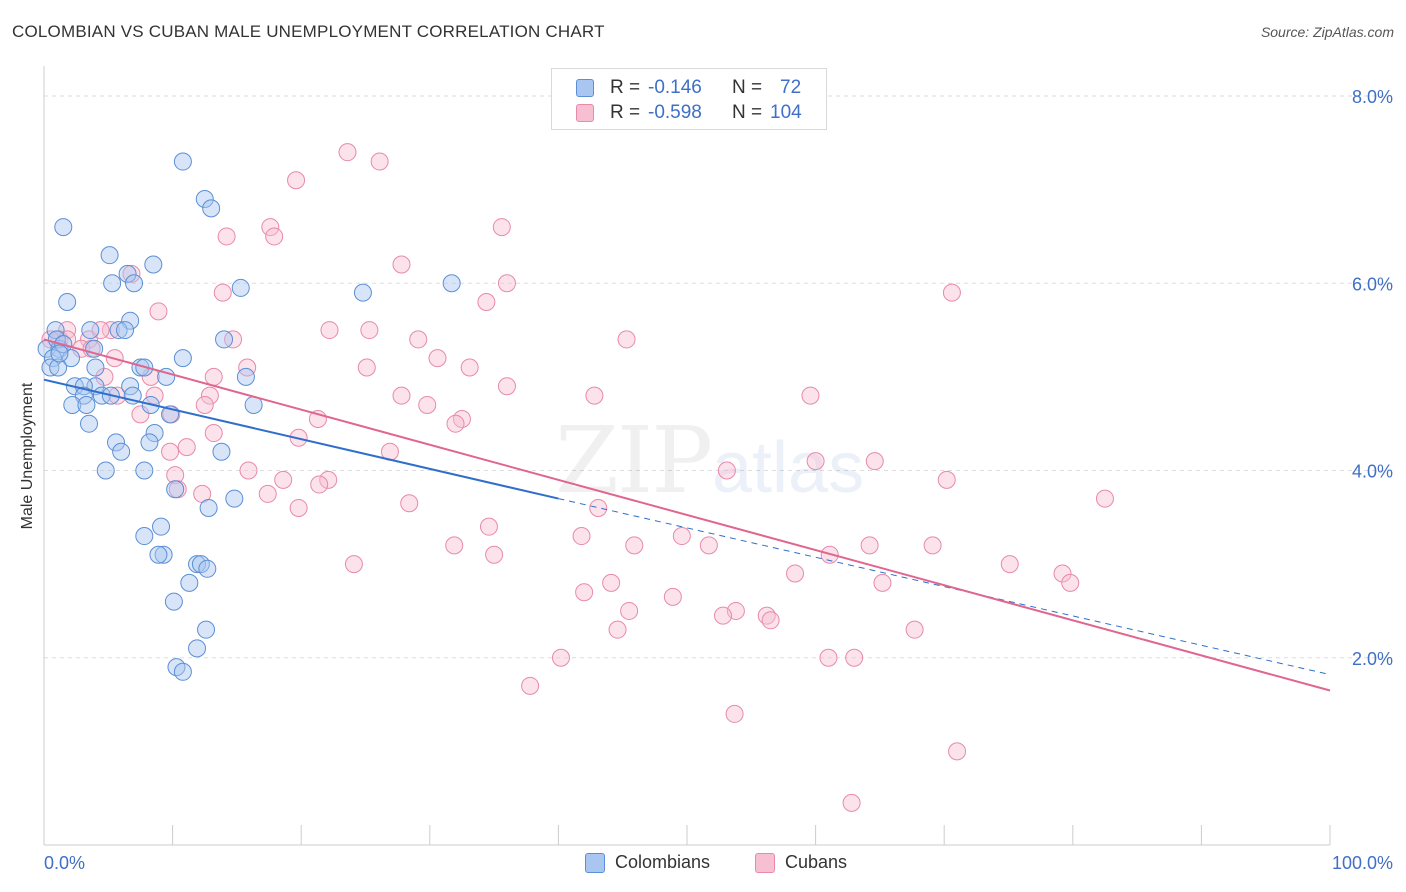 The width and height of the screenshot is (1406, 892). I want to click on y-tick-label: 2.0%, so click(1372, 659).